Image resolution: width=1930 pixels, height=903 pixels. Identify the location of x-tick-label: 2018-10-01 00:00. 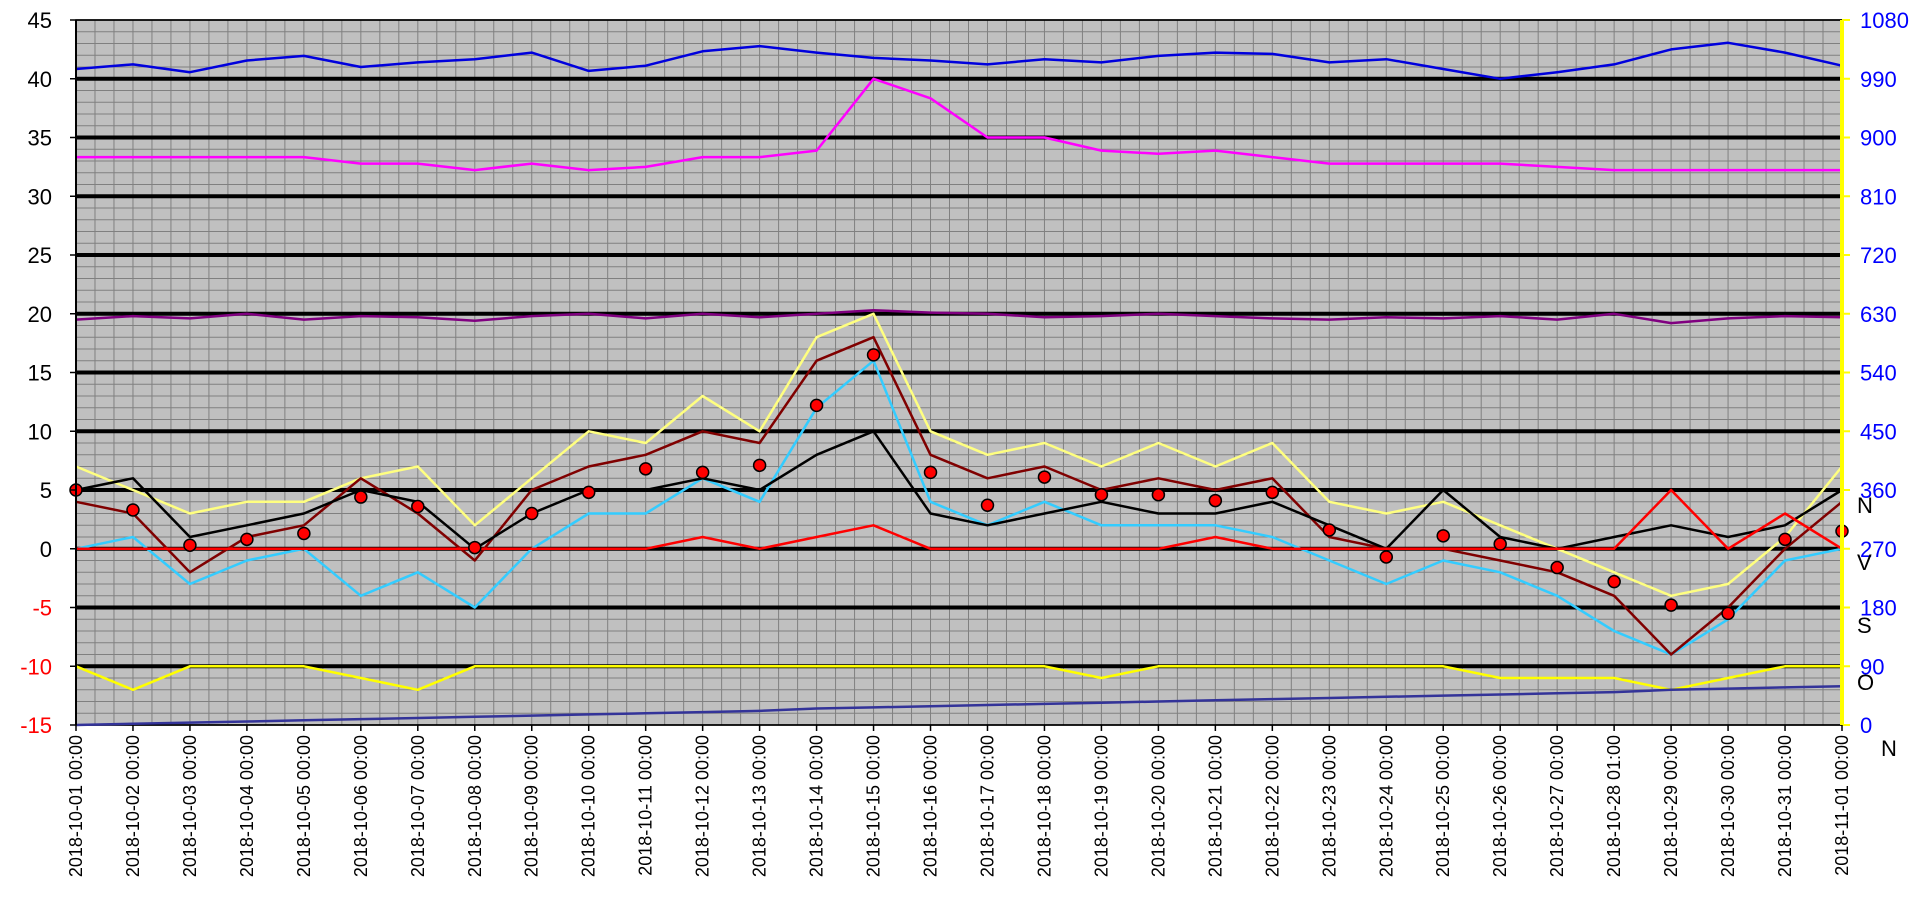
(76, 806).